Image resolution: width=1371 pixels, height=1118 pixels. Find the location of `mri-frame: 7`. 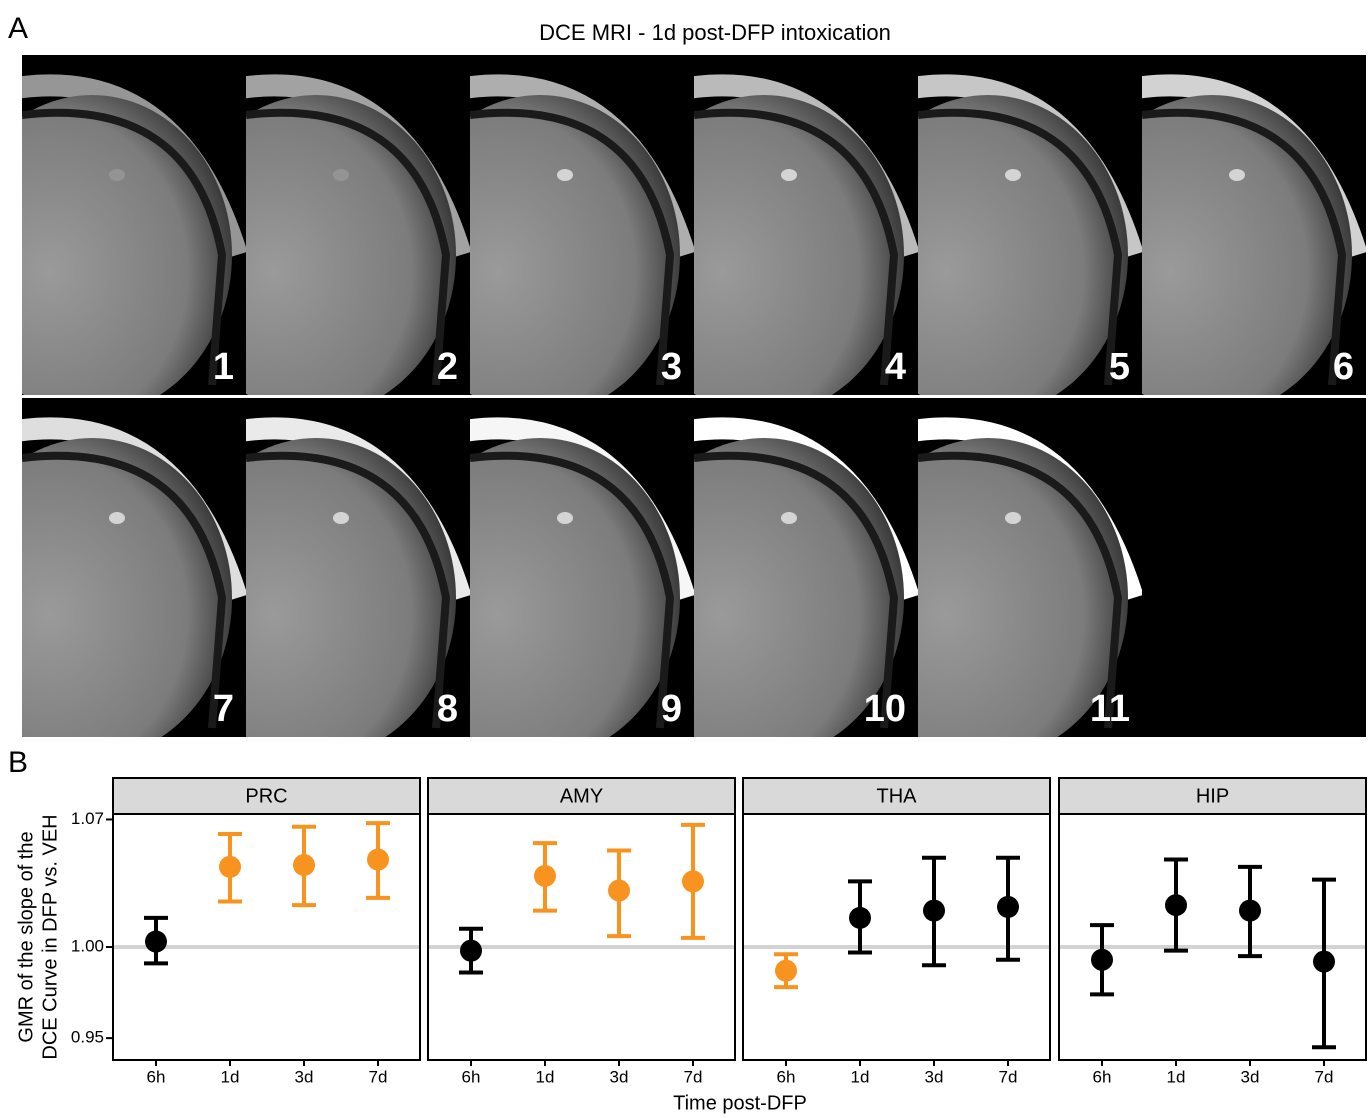

mri-frame: 7 is located at coordinates (134, 567).